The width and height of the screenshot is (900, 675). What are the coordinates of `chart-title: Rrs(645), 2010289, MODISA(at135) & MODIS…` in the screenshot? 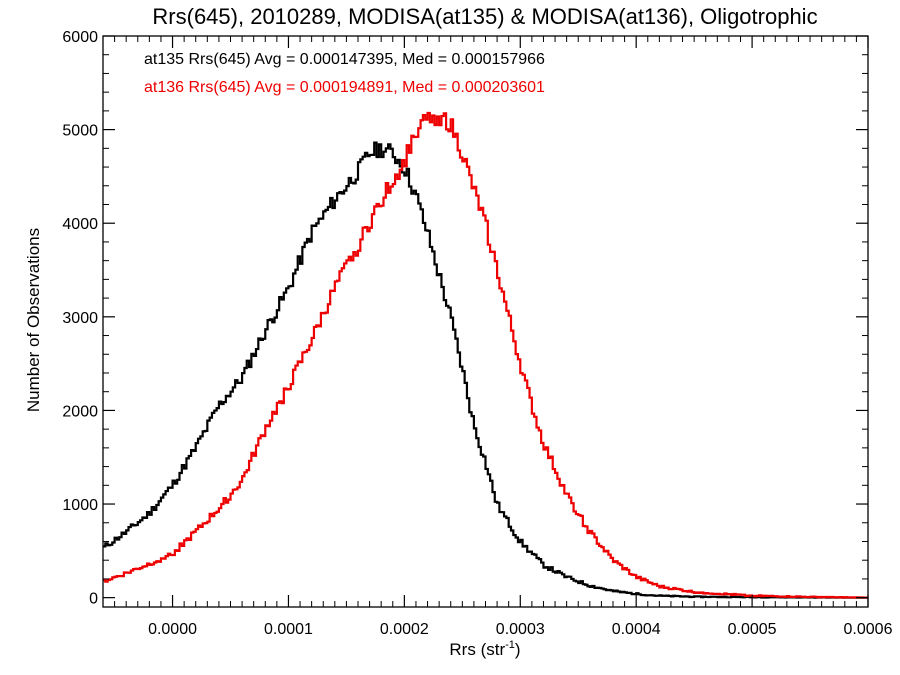 It's located at (484, 16).